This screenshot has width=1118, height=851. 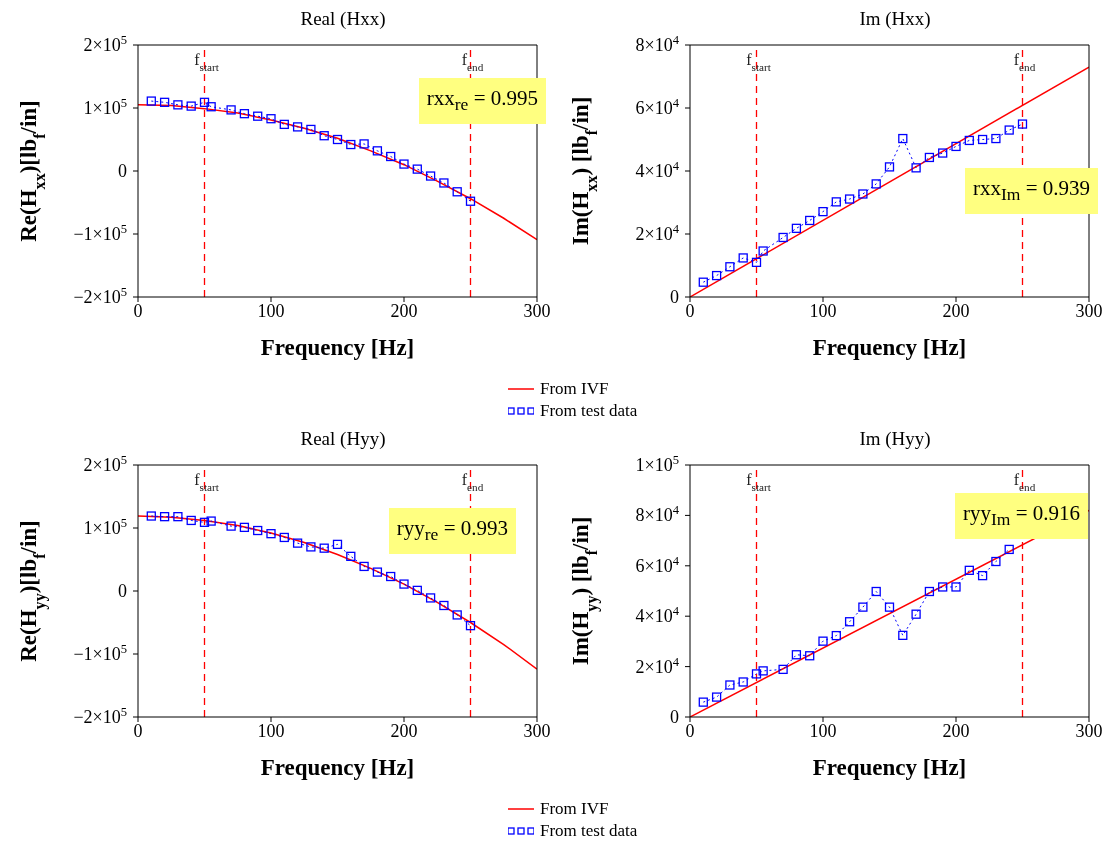 What do you see at coordinates (895, 439) in the screenshot?
I see `chart-title: Im (Hyy)` at bounding box center [895, 439].